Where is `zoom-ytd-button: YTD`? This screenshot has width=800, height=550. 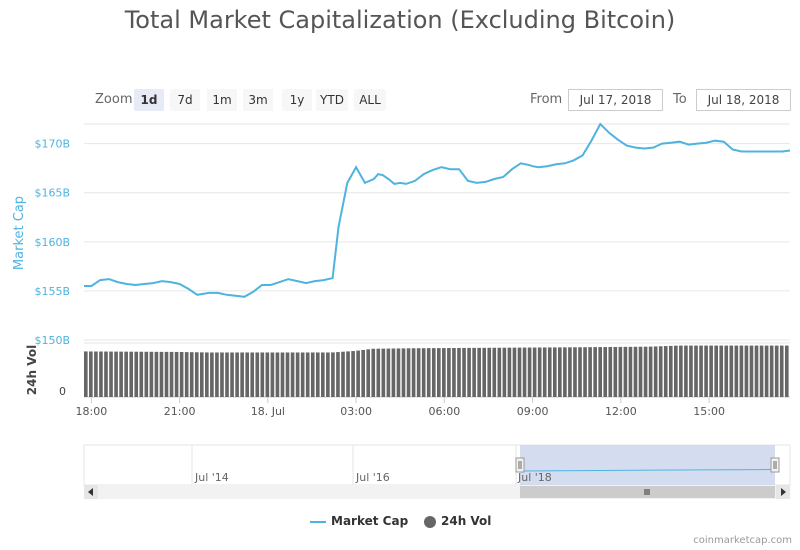
zoom-ytd-button: YTD is located at coordinates (332, 100).